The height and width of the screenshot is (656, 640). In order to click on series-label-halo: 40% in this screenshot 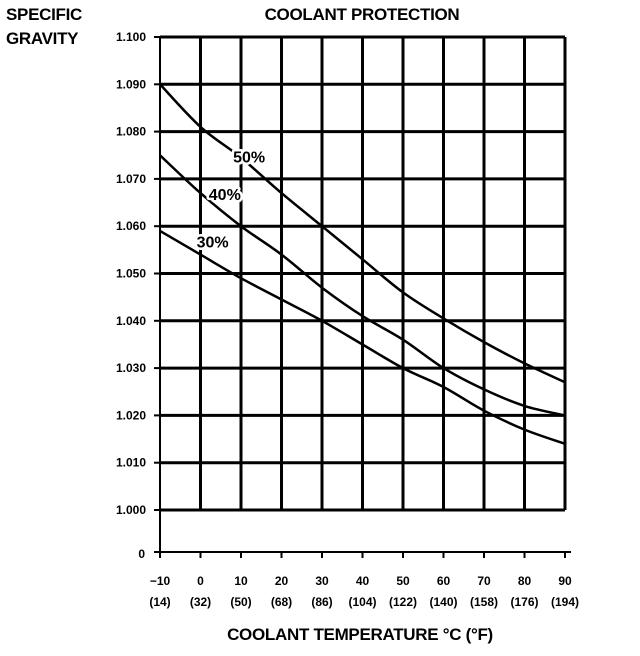, I will do `click(225, 195)`.